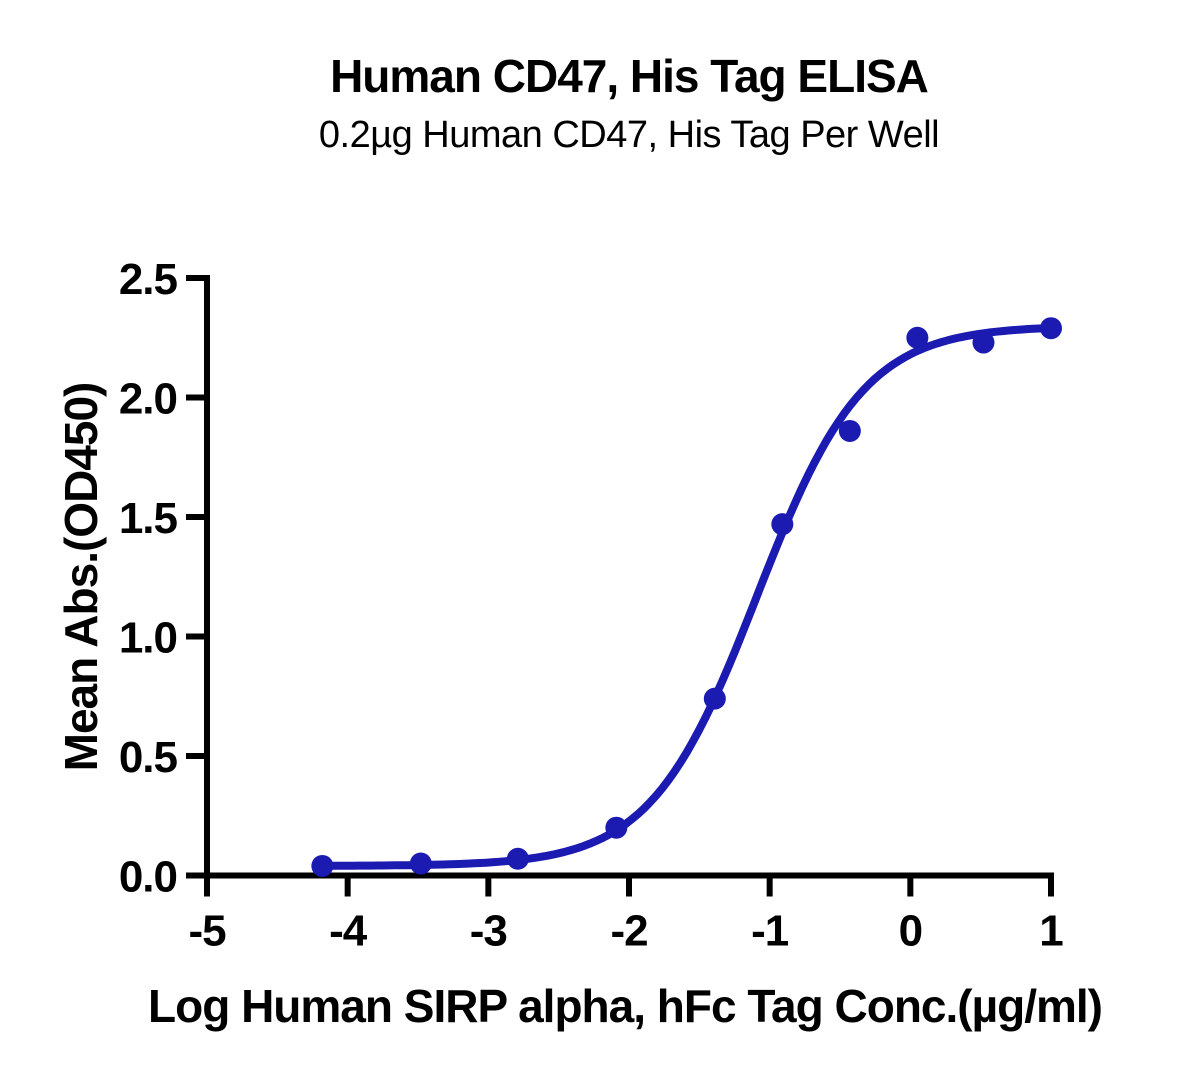 This screenshot has width=1183, height=1076. What do you see at coordinates (148, 757) in the screenshot?
I see `y-tick-label: 0.5` at bounding box center [148, 757].